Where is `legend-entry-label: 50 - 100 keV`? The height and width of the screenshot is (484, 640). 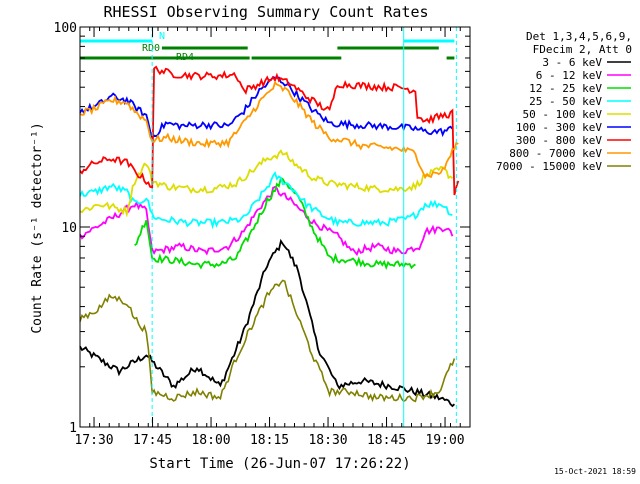
legend-entry-label: 50 - 100 keV is located at coordinates (563, 114).